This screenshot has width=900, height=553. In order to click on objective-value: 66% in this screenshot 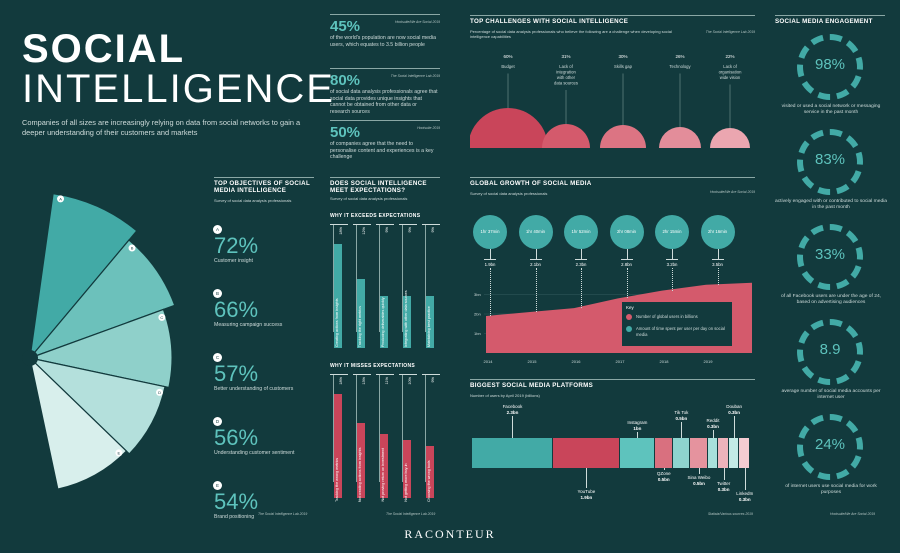, I will do `click(236, 309)`.